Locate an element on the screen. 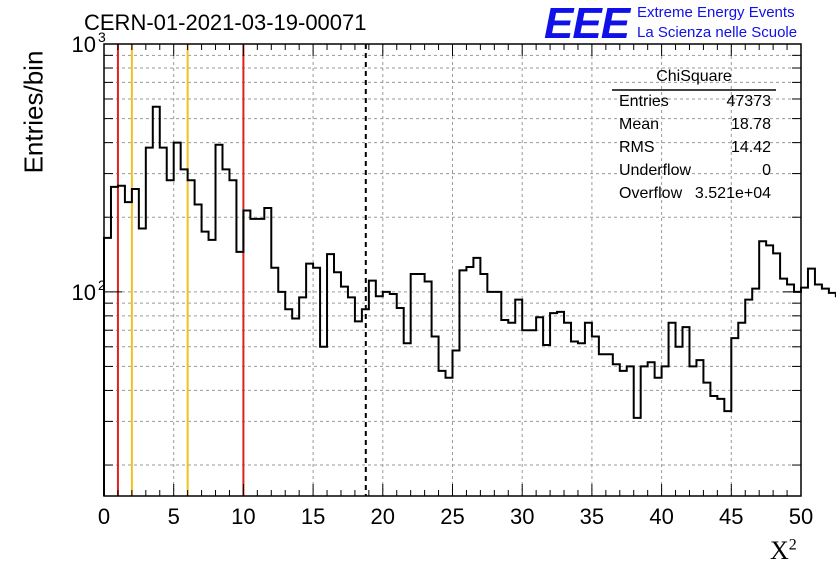 Image resolution: width=836 pixels, height=572 pixels. x-tick-label: 45 is located at coordinates (731, 516).